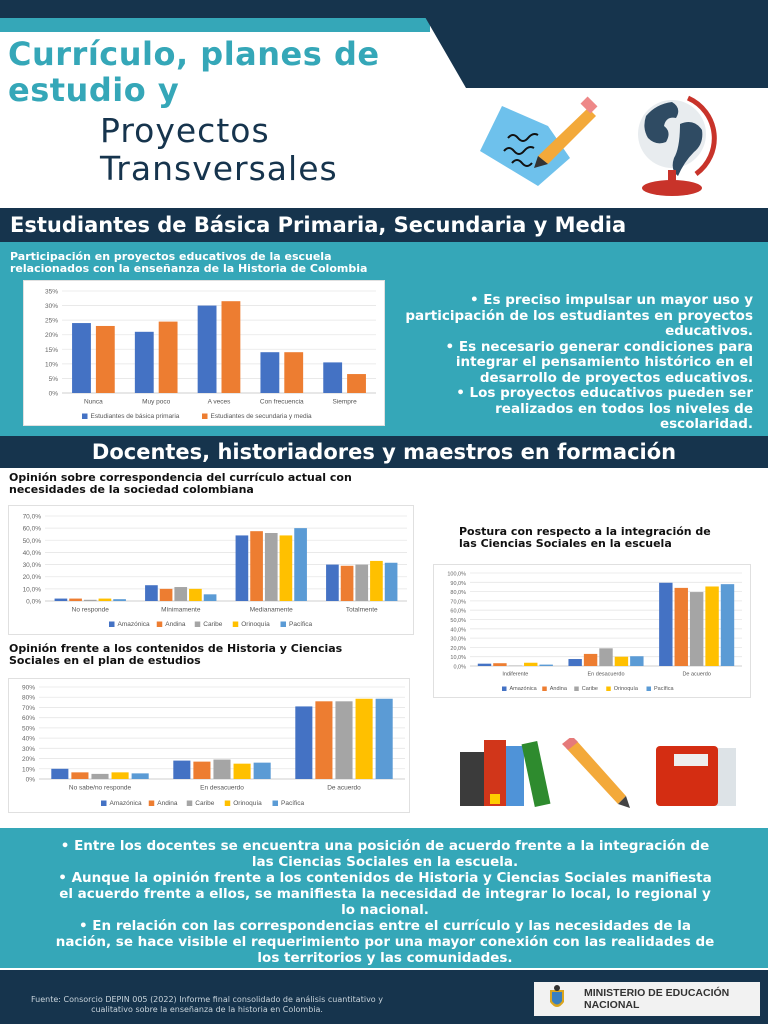  I want to click on title-line-1: Currículo, planes de, so click(194, 54).